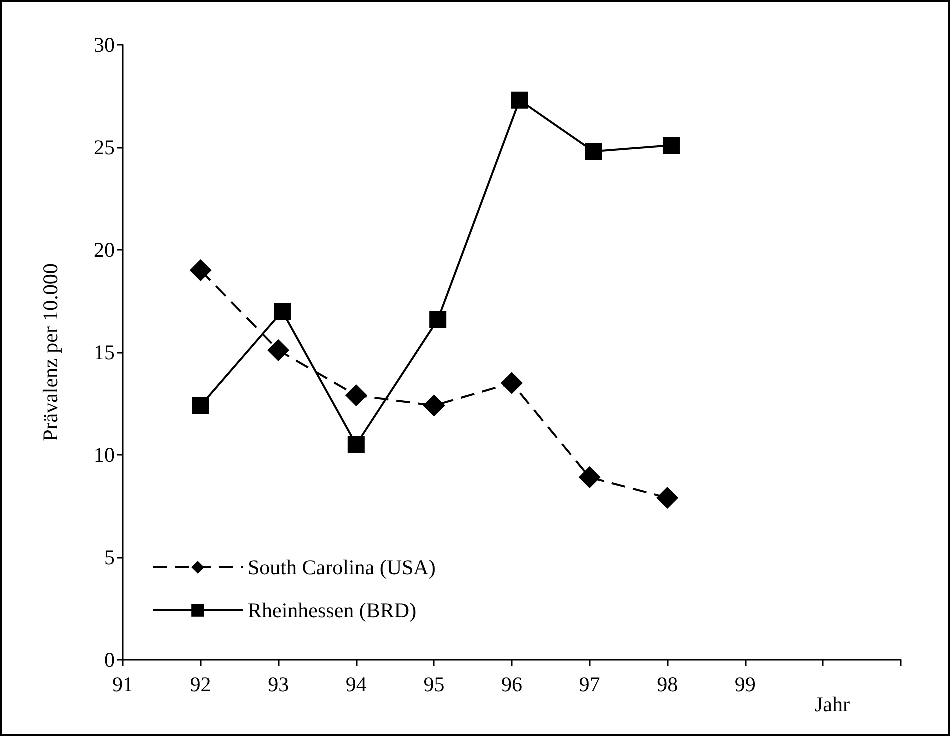 The image size is (950, 736). Describe the element at coordinates (279, 684) in the screenshot. I see `x-tick-label: 93` at that location.